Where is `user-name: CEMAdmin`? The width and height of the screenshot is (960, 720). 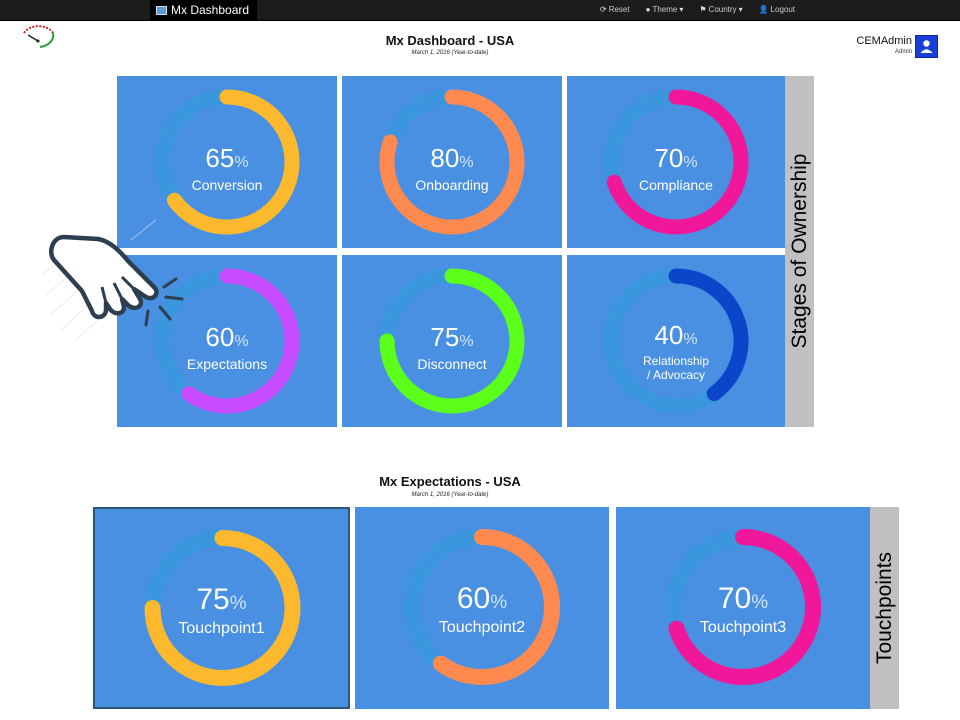 user-name: CEMAdmin is located at coordinates (884, 41).